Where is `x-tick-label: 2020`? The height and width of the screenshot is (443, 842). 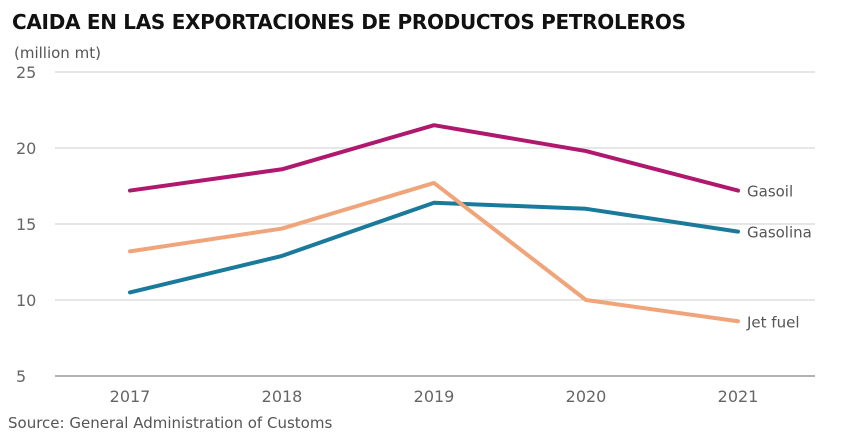
x-tick-label: 2020 is located at coordinates (586, 396).